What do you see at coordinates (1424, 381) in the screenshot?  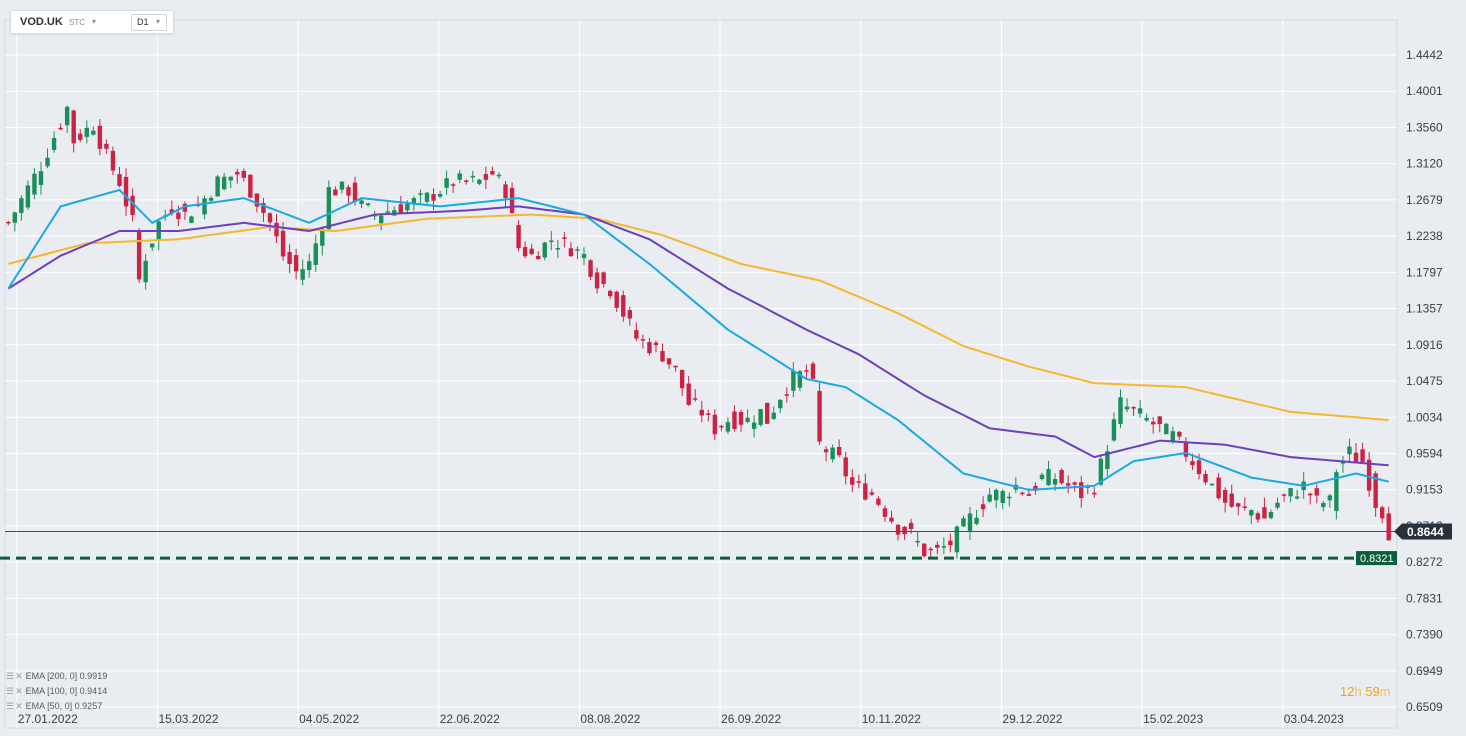 I see `y-tick-label: 1.0475` at bounding box center [1424, 381].